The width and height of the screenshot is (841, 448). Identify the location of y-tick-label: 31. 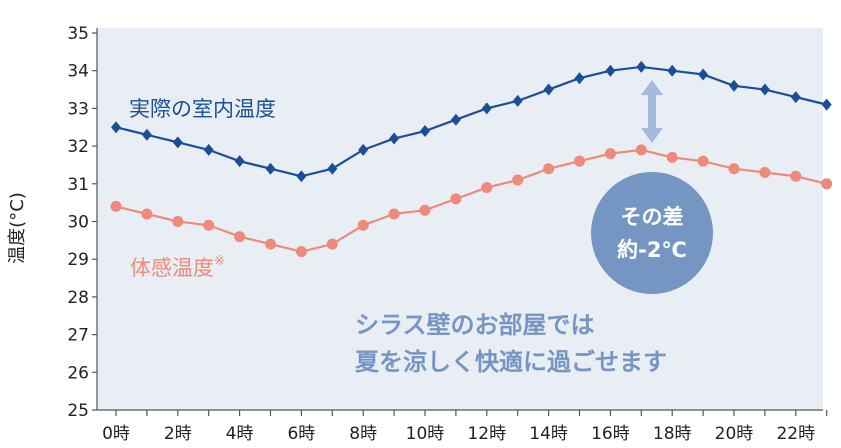
(78, 185).